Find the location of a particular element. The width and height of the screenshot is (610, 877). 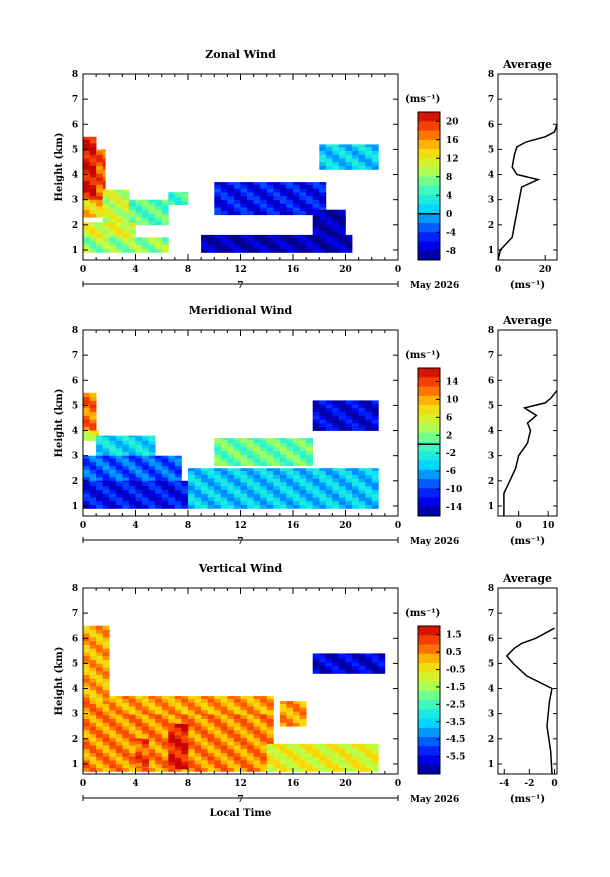

colorbar-segment is located at coordinates (429, 126).